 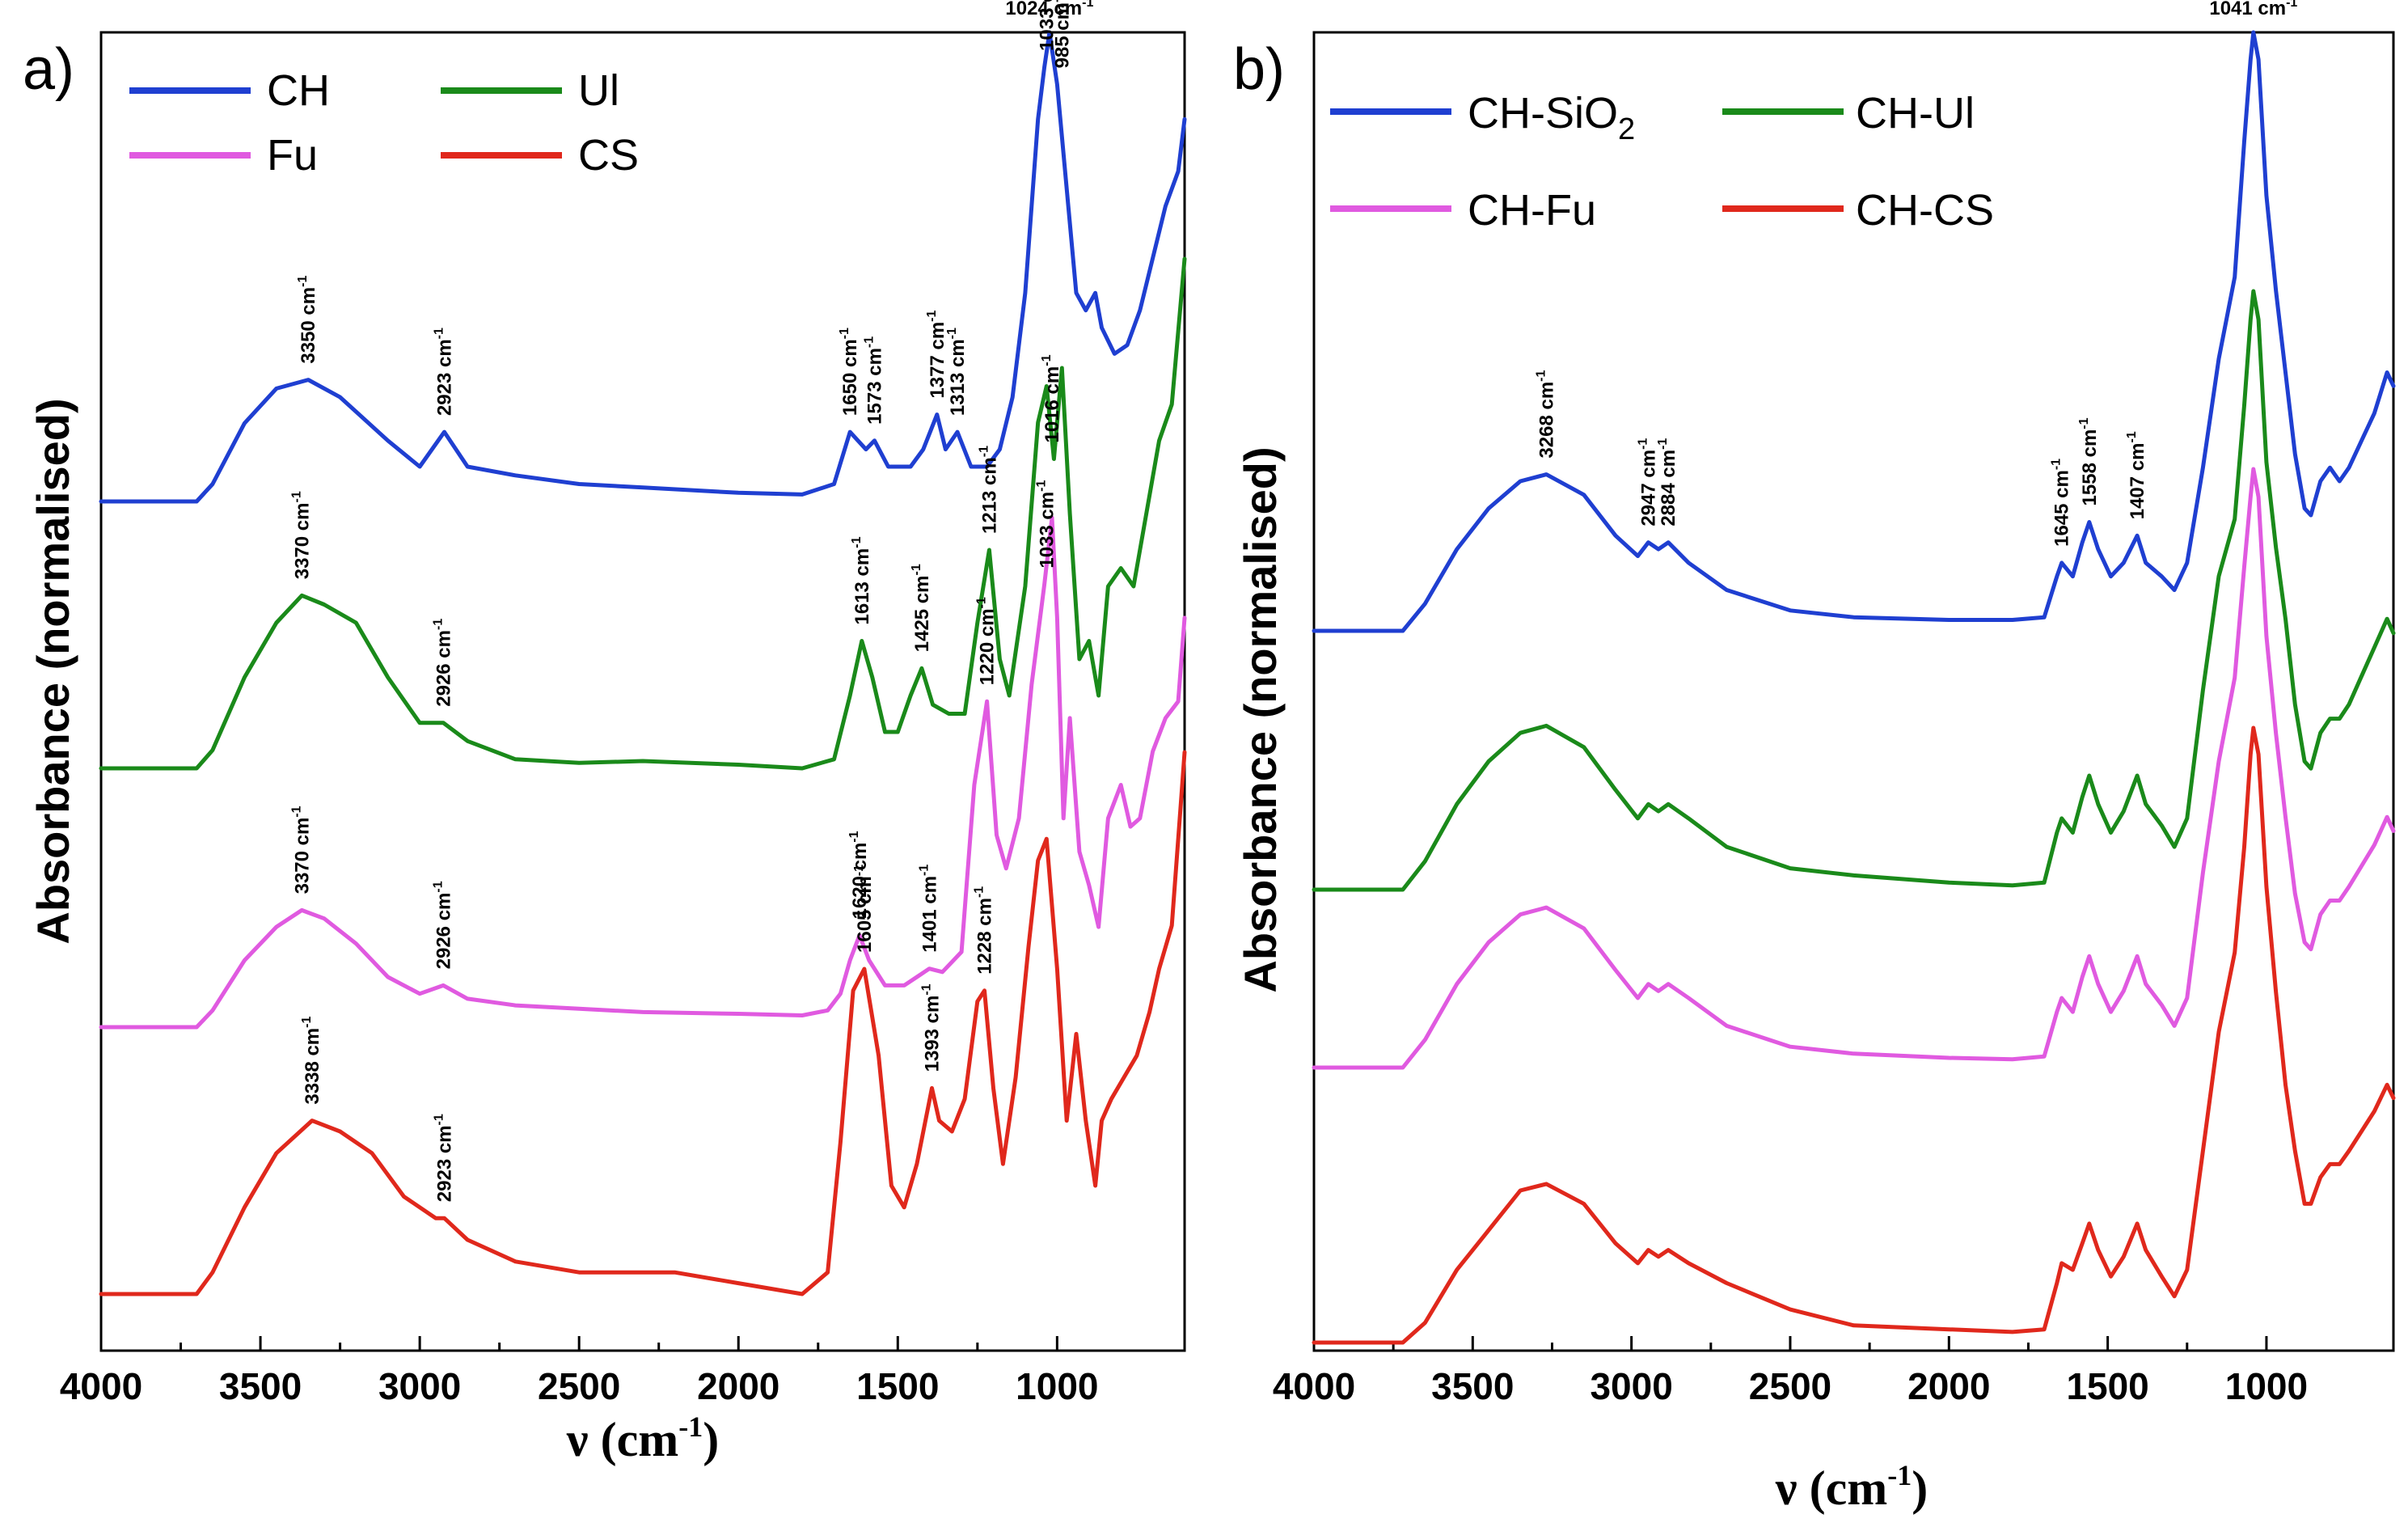 I want to click on panel-b-xlabel-sup: -1, so click(x=1899, y=1475).